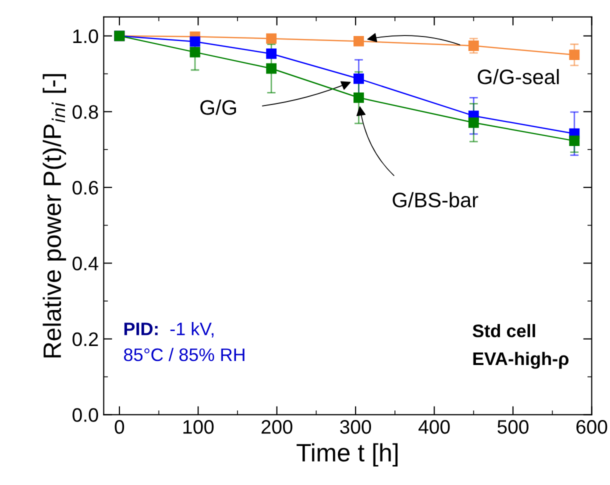  What do you see at coordinates (356, 427) in the screenshot?
I see `x-tick-label: 300` at bounding box center [356, 427].